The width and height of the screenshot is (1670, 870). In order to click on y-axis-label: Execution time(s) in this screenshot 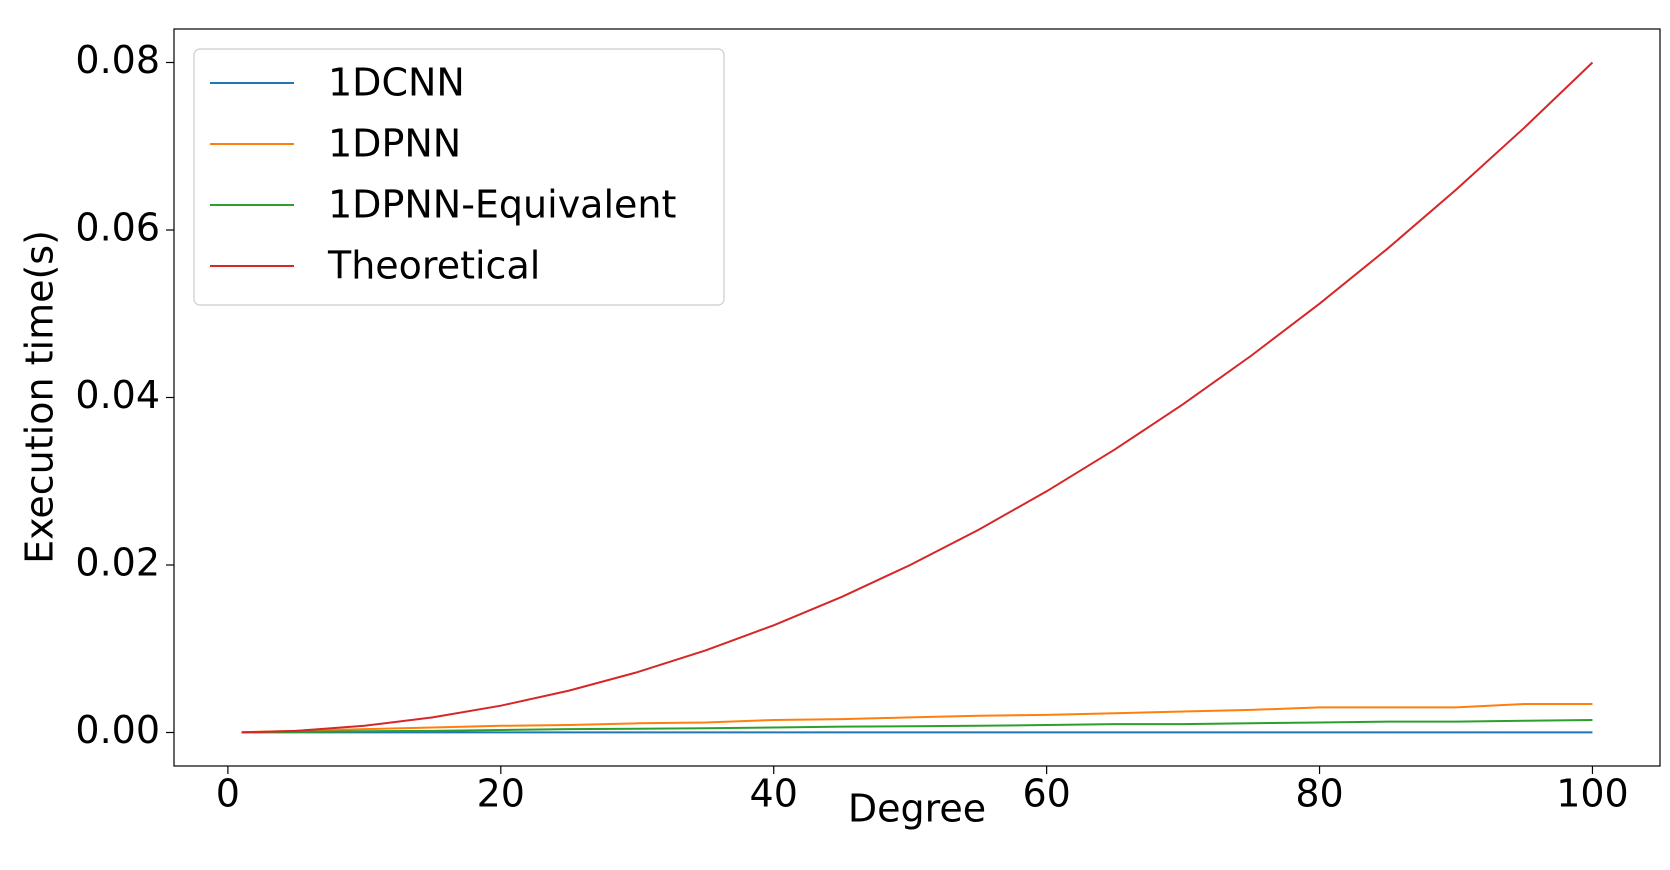, I will do `click(40, 397)`.